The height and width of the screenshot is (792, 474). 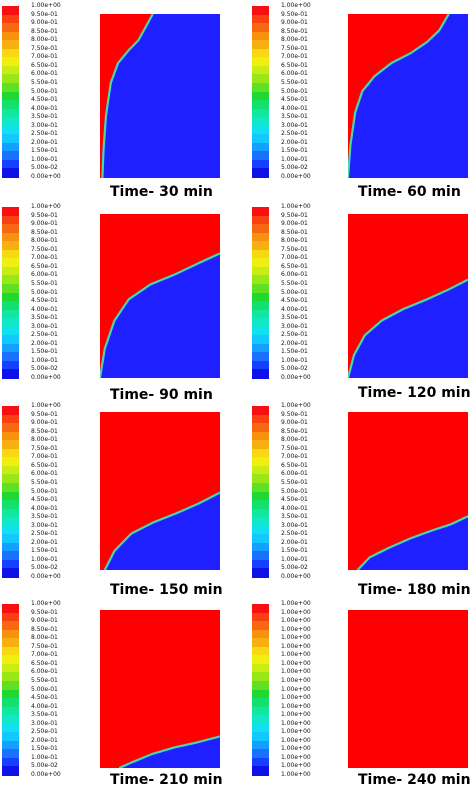 I want to click on time-caption: Time- 180 min, so click(x=414, y=590).